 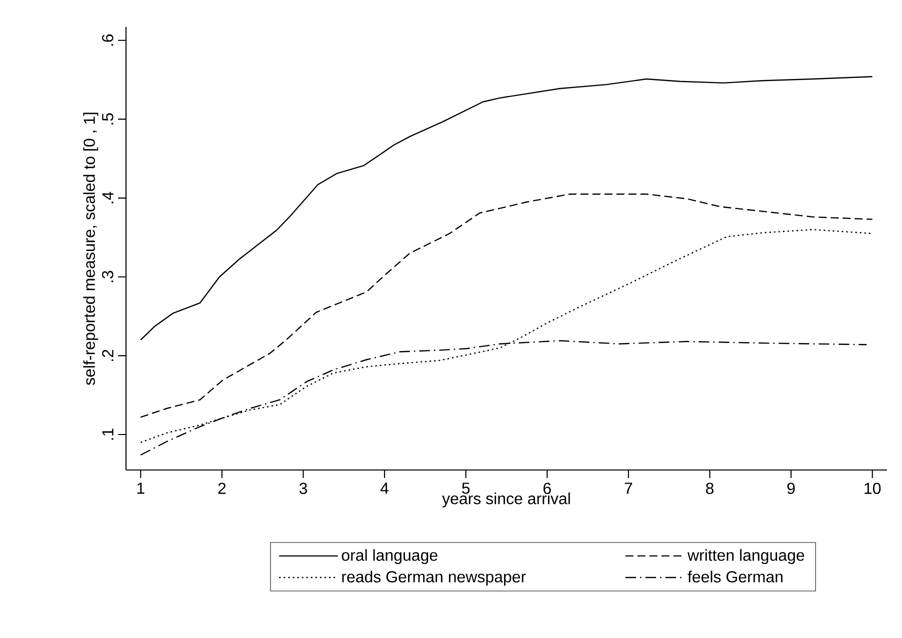 What do you see at coordinates (222, 488) in the screenshot?
I see `x-tick-label: 2` at bounding box center [222, 488].